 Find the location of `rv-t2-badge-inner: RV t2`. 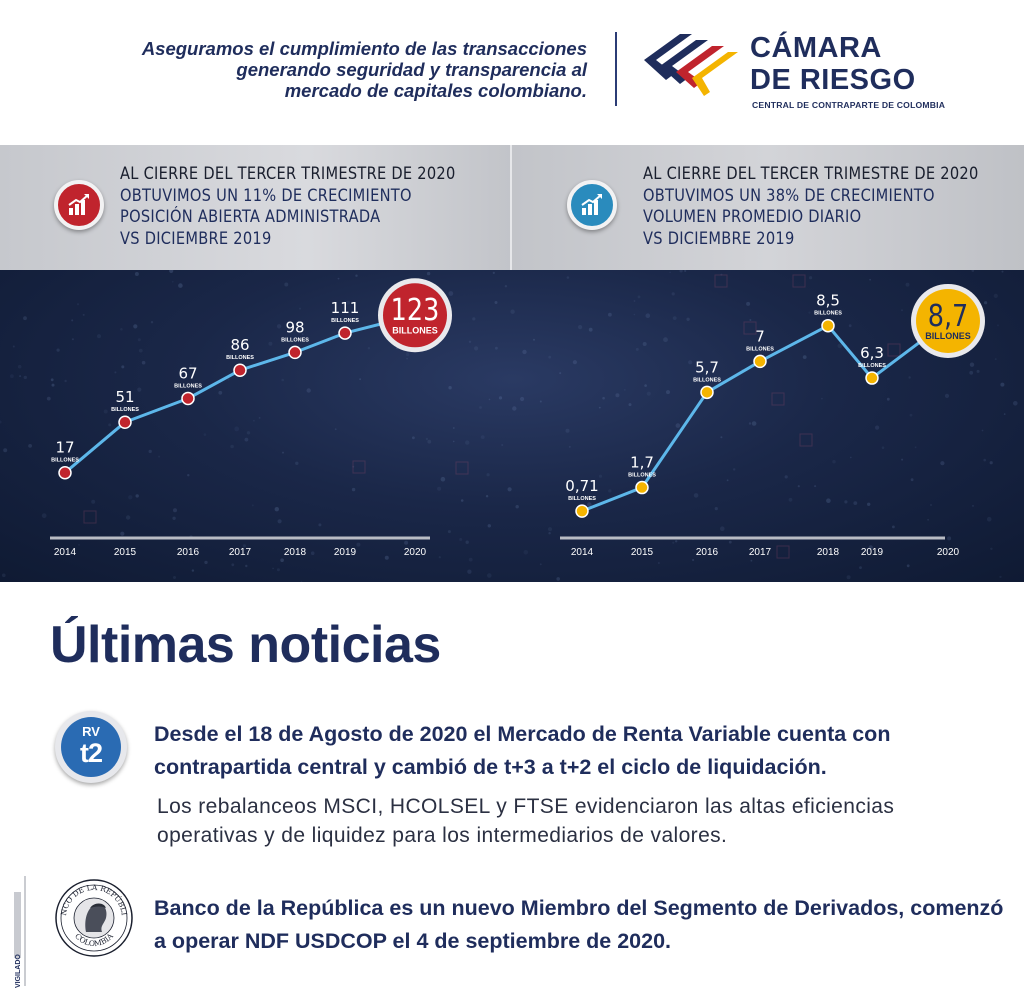

rv-t2-badge-inner: RV t2 is located at coordinates (91, 747).